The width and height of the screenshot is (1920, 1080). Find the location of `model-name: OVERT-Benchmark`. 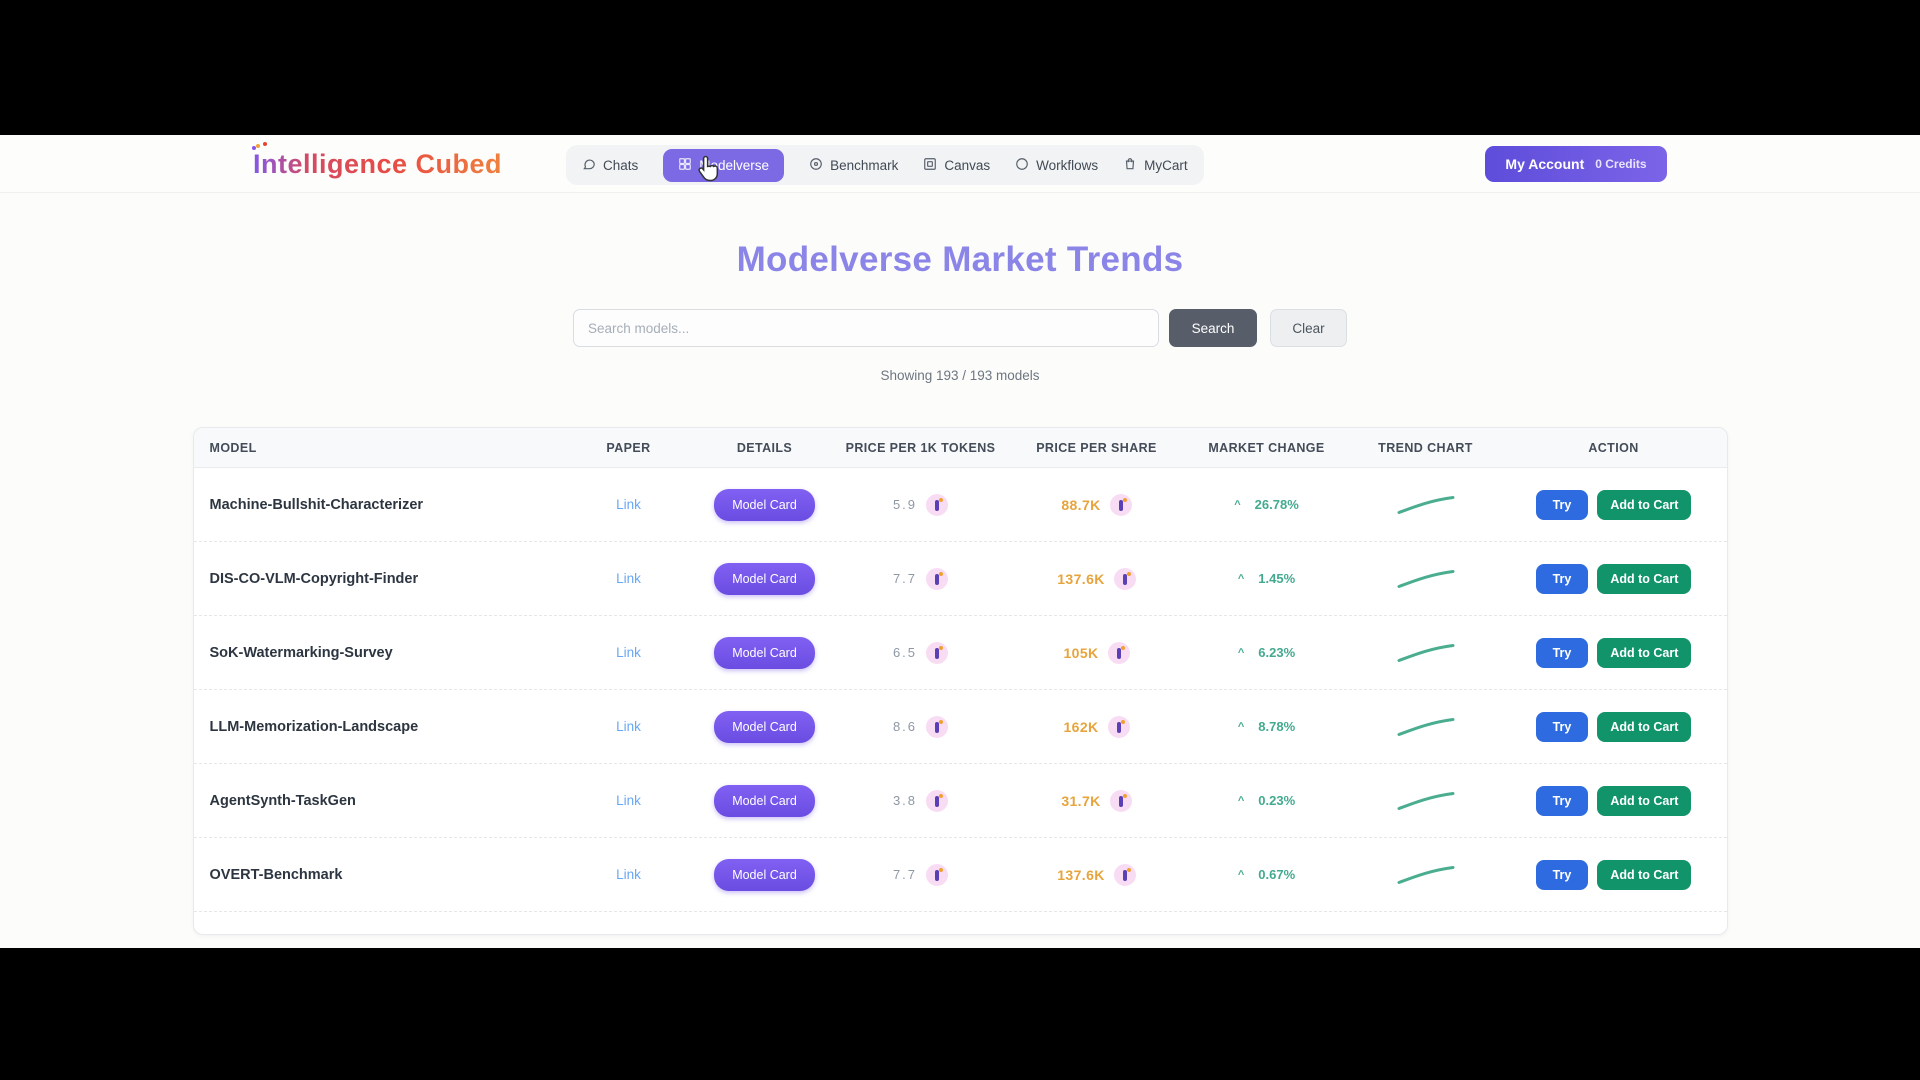

model-name: OVERT-Benchmark is located at coordinates (276, 874).